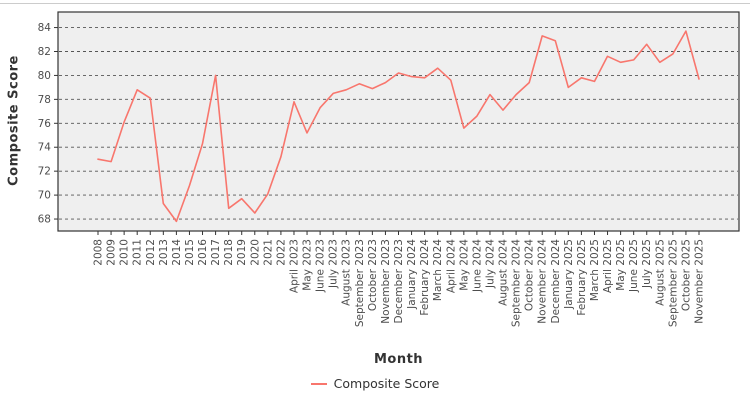  I want to click on x-tick-label: September 2024, so click(517, 283).